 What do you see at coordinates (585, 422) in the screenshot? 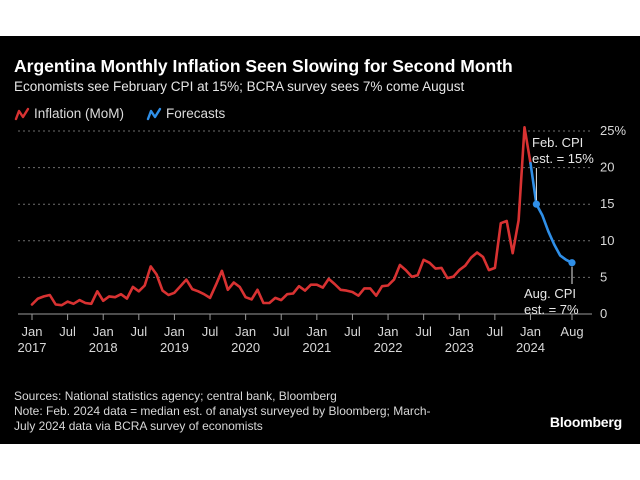
I see `bloomberg-logo: Bloomberg` at bounding box center [585, 422].